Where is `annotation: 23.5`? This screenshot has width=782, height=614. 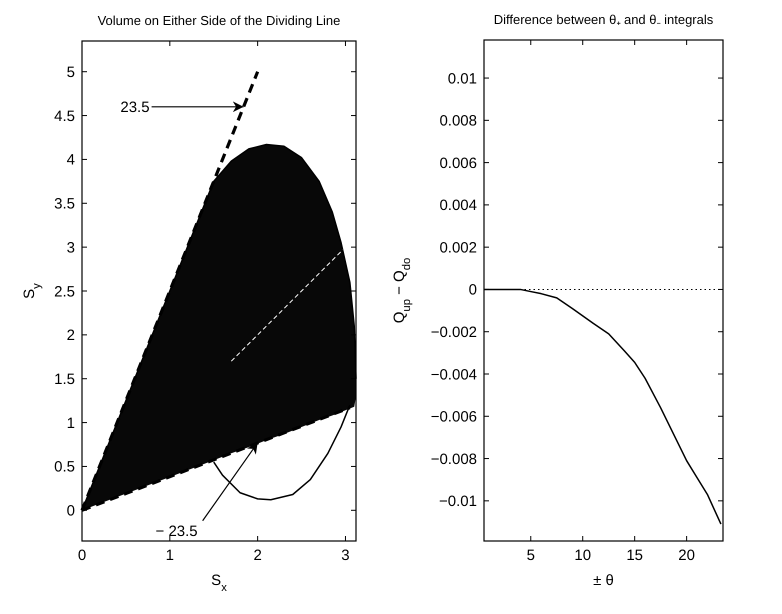
annotation: 23.5 is located at coordinates (135, 107).